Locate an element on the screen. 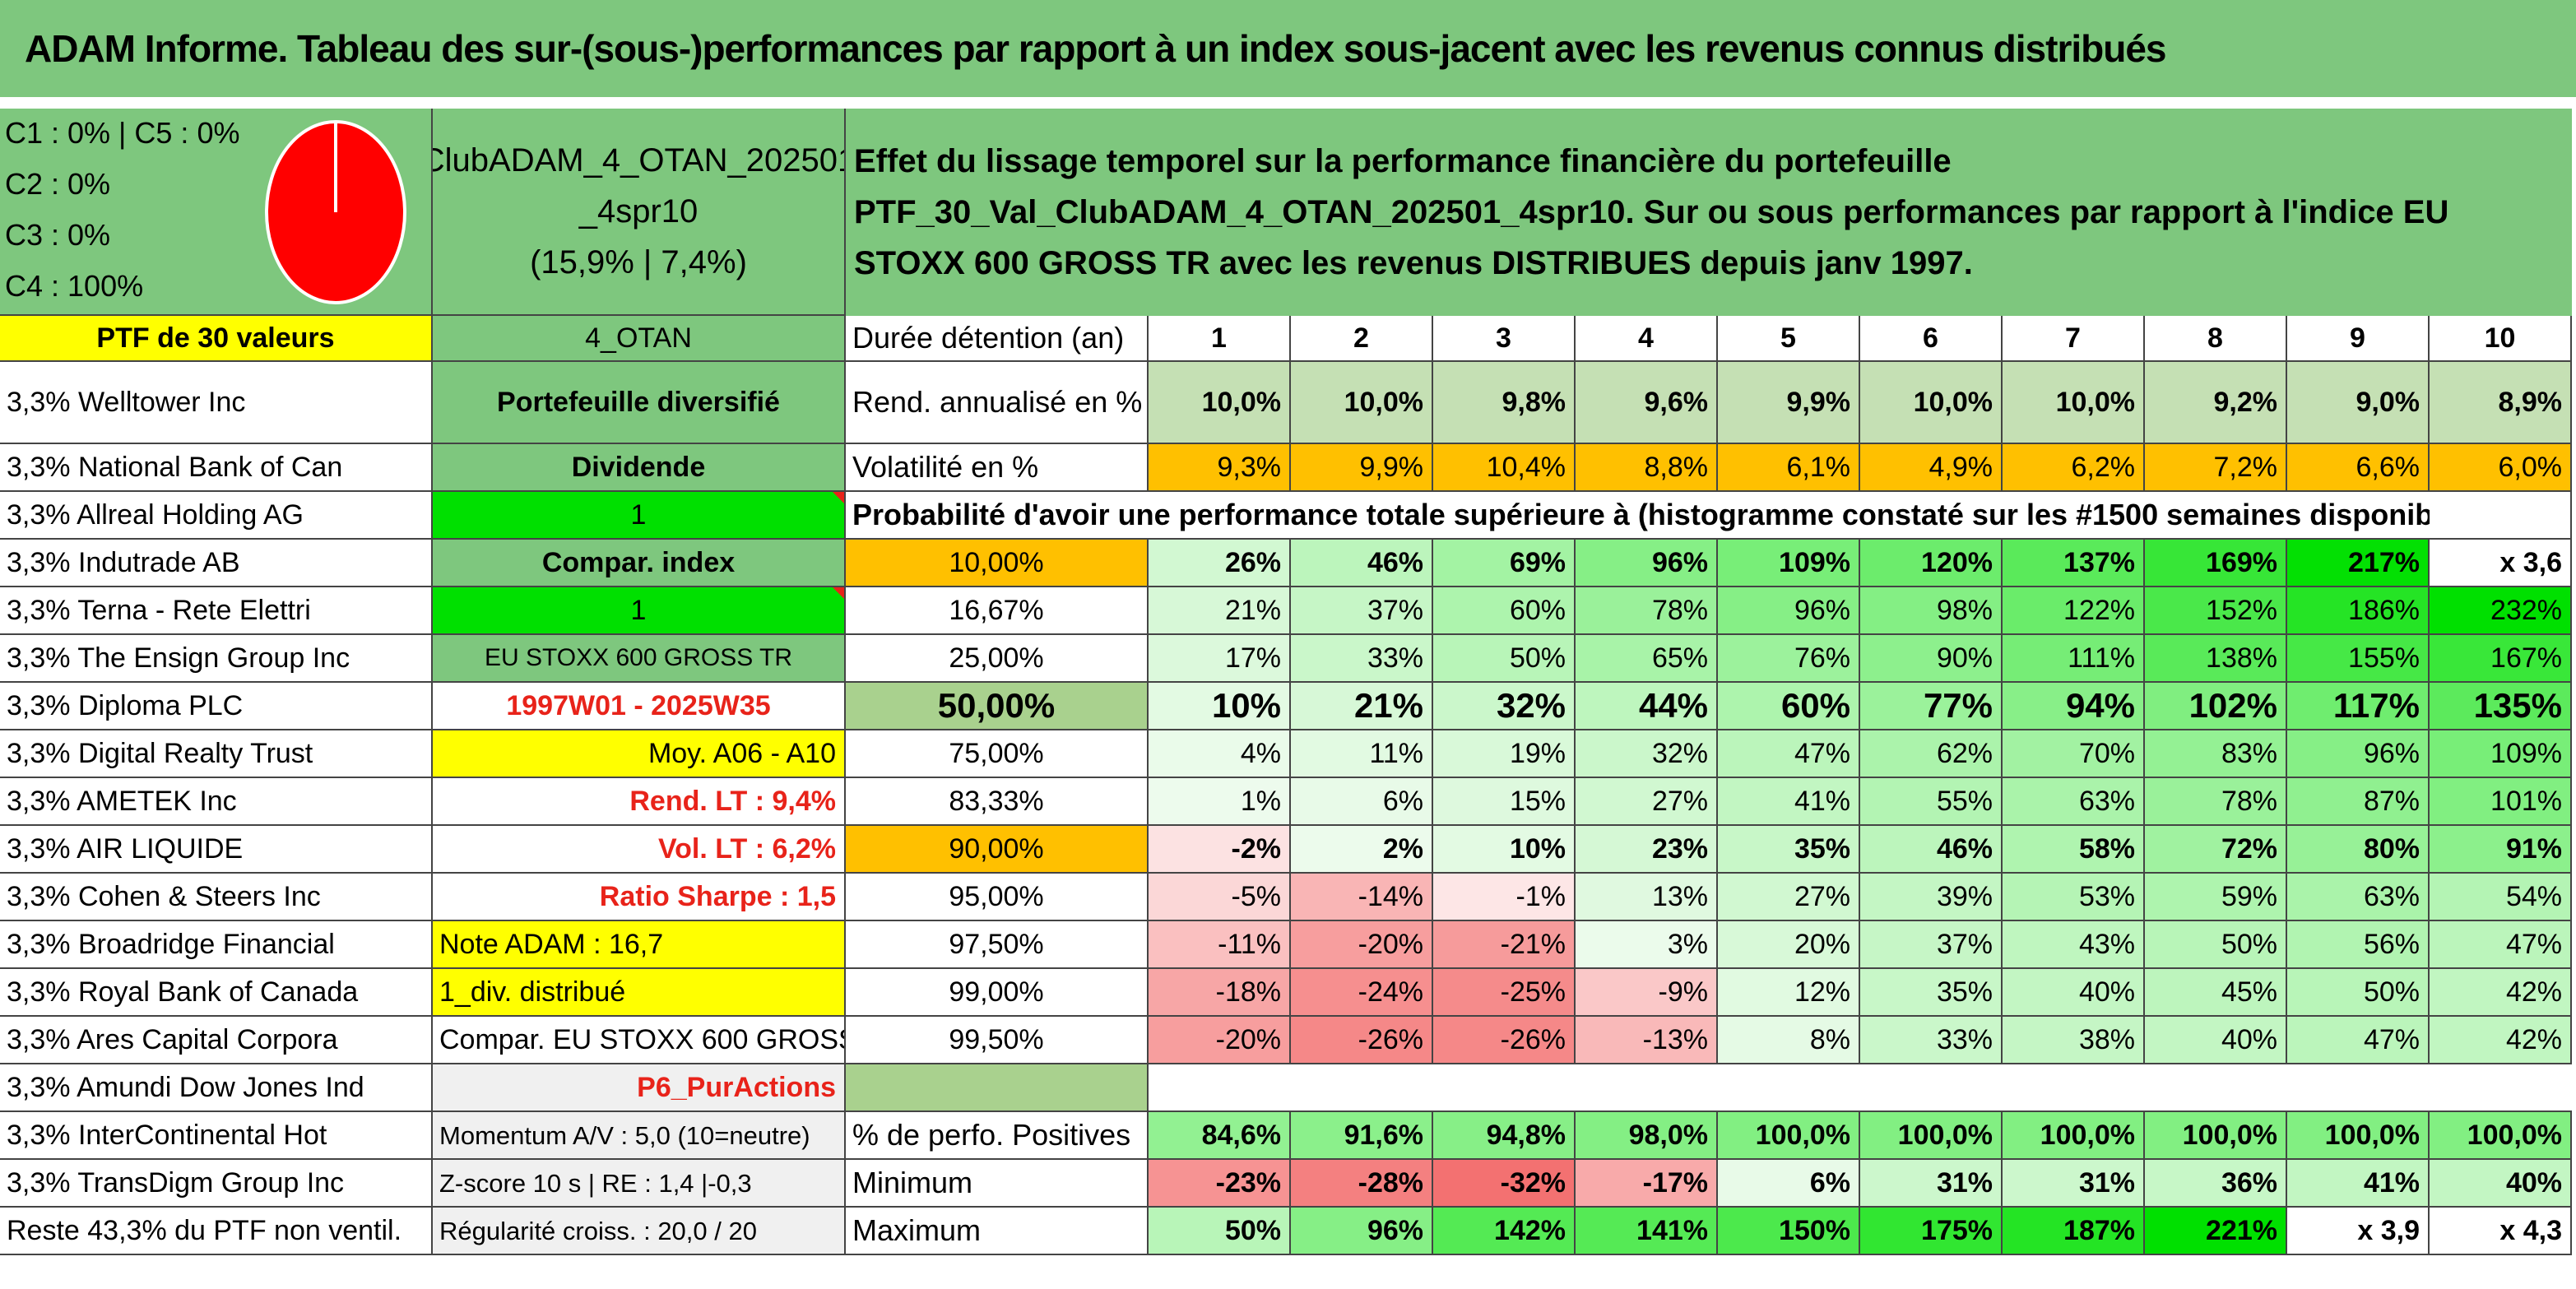 Image resolution: width=2576 pixels, height=1289 pixels. vol-value: 6,2% is located at coordinates (2074, 468).